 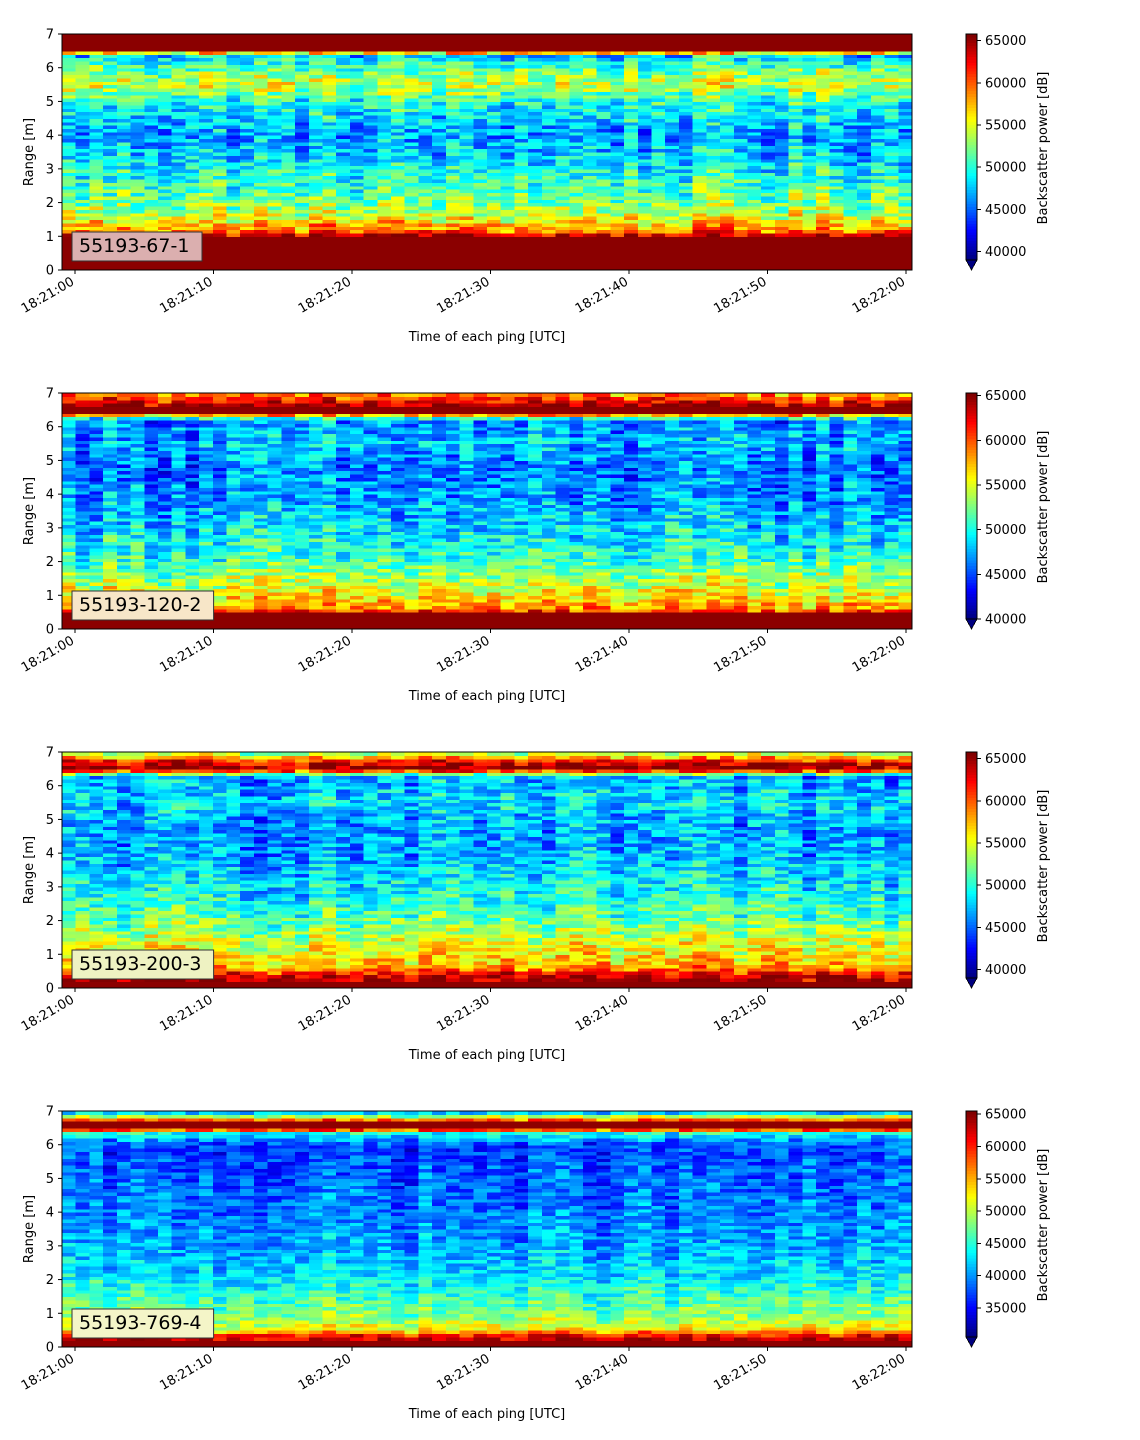 What do you see at coordinates (1005, 41) in the screenshot?
I see `colorbar-tick-label: 65000` at bounding box center [1005, 41].